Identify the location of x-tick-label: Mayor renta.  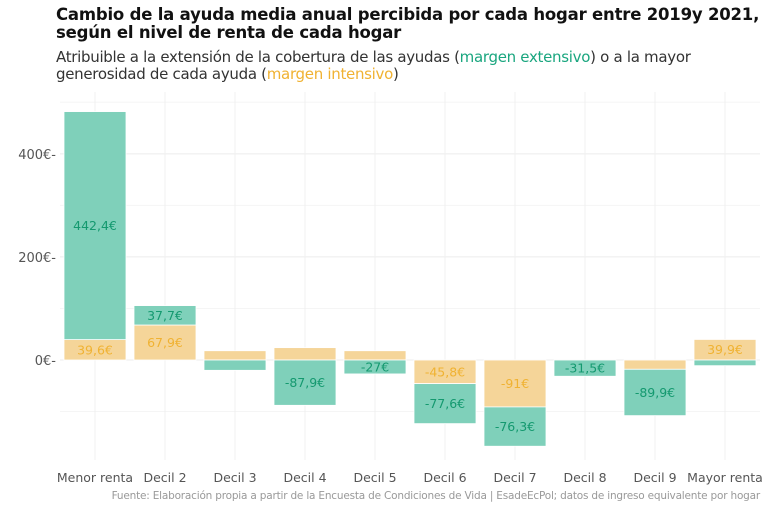
(725, 477).